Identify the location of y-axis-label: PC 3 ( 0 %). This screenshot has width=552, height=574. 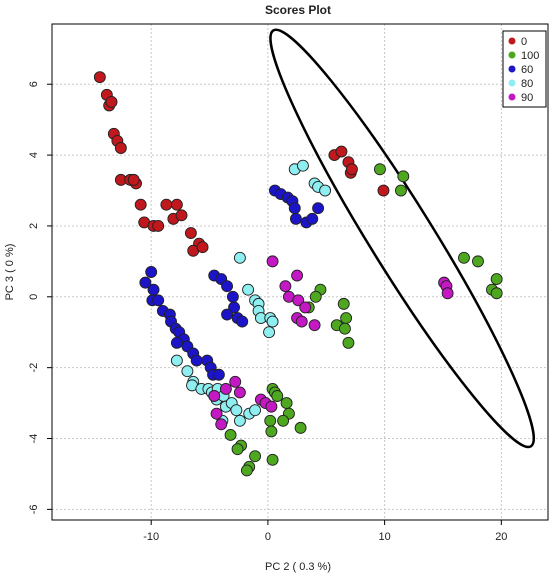
(10, 272).